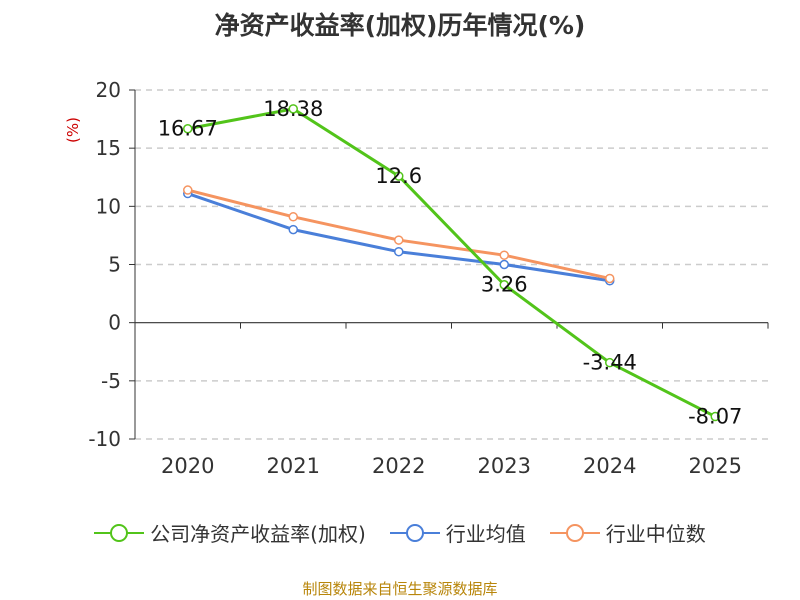 This screenshot has height=600, width=800. What do you see at coordinates (609, 466) in the screenshot?
I see `x-tick-label: 2024` at bounding box center [609, 466].